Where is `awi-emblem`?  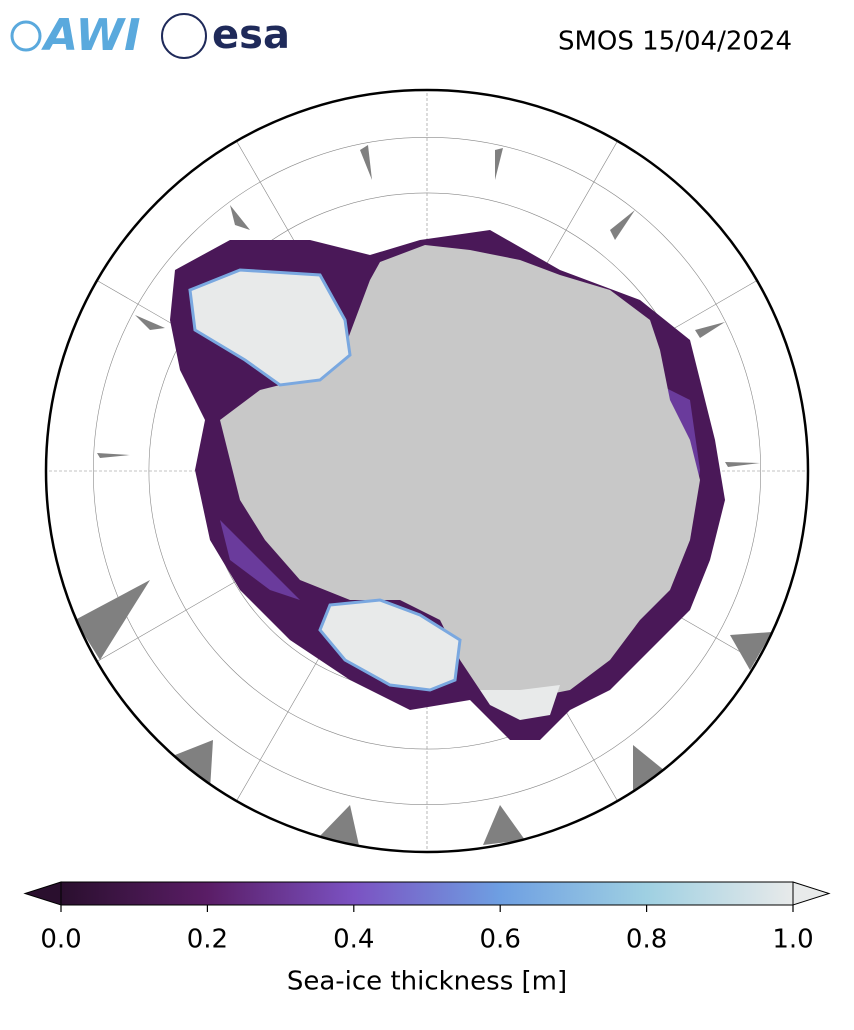 awi-emblem is located at coordinates (26, 36).